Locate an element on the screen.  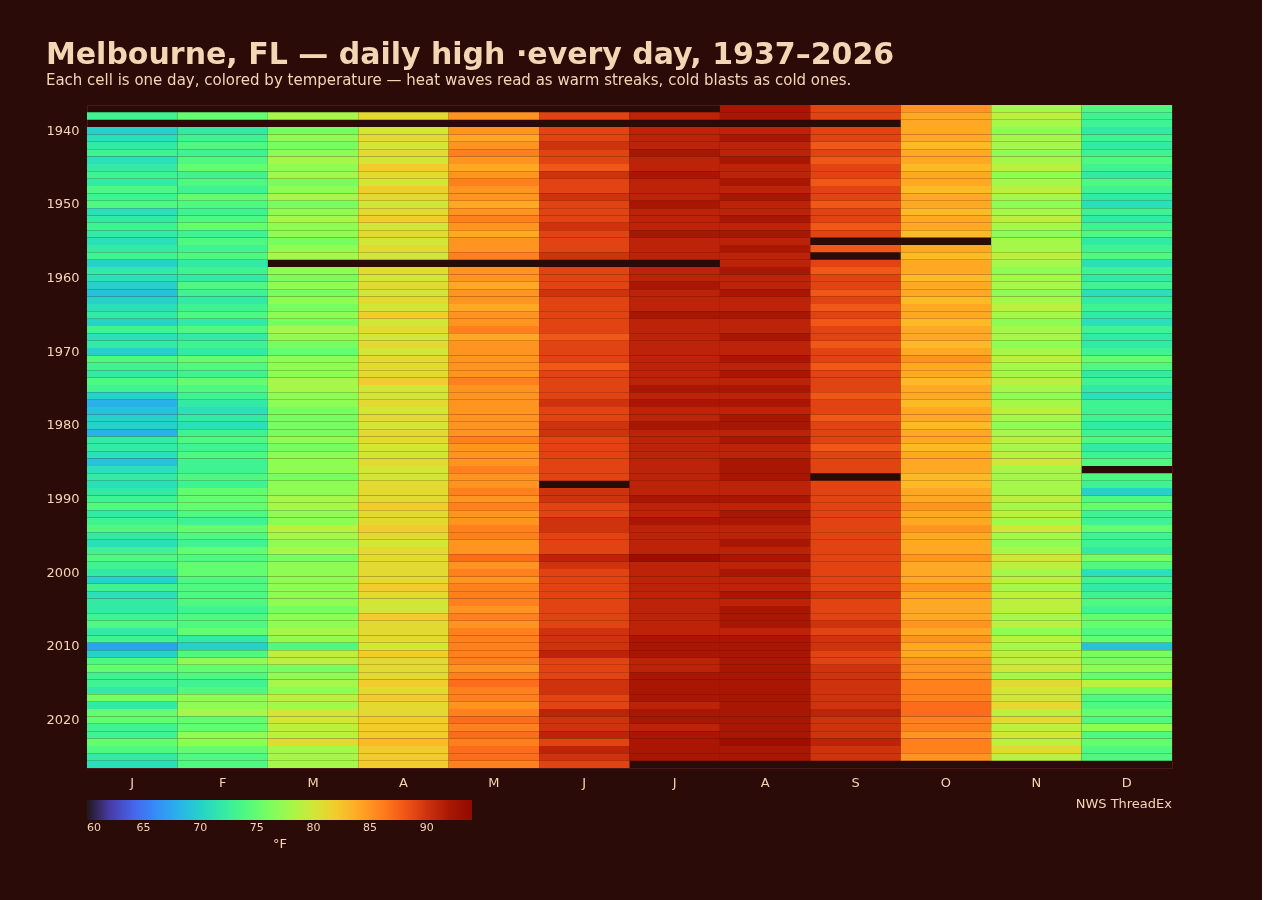
y-tick-label: 1970 is located at coordinates (63, 351).